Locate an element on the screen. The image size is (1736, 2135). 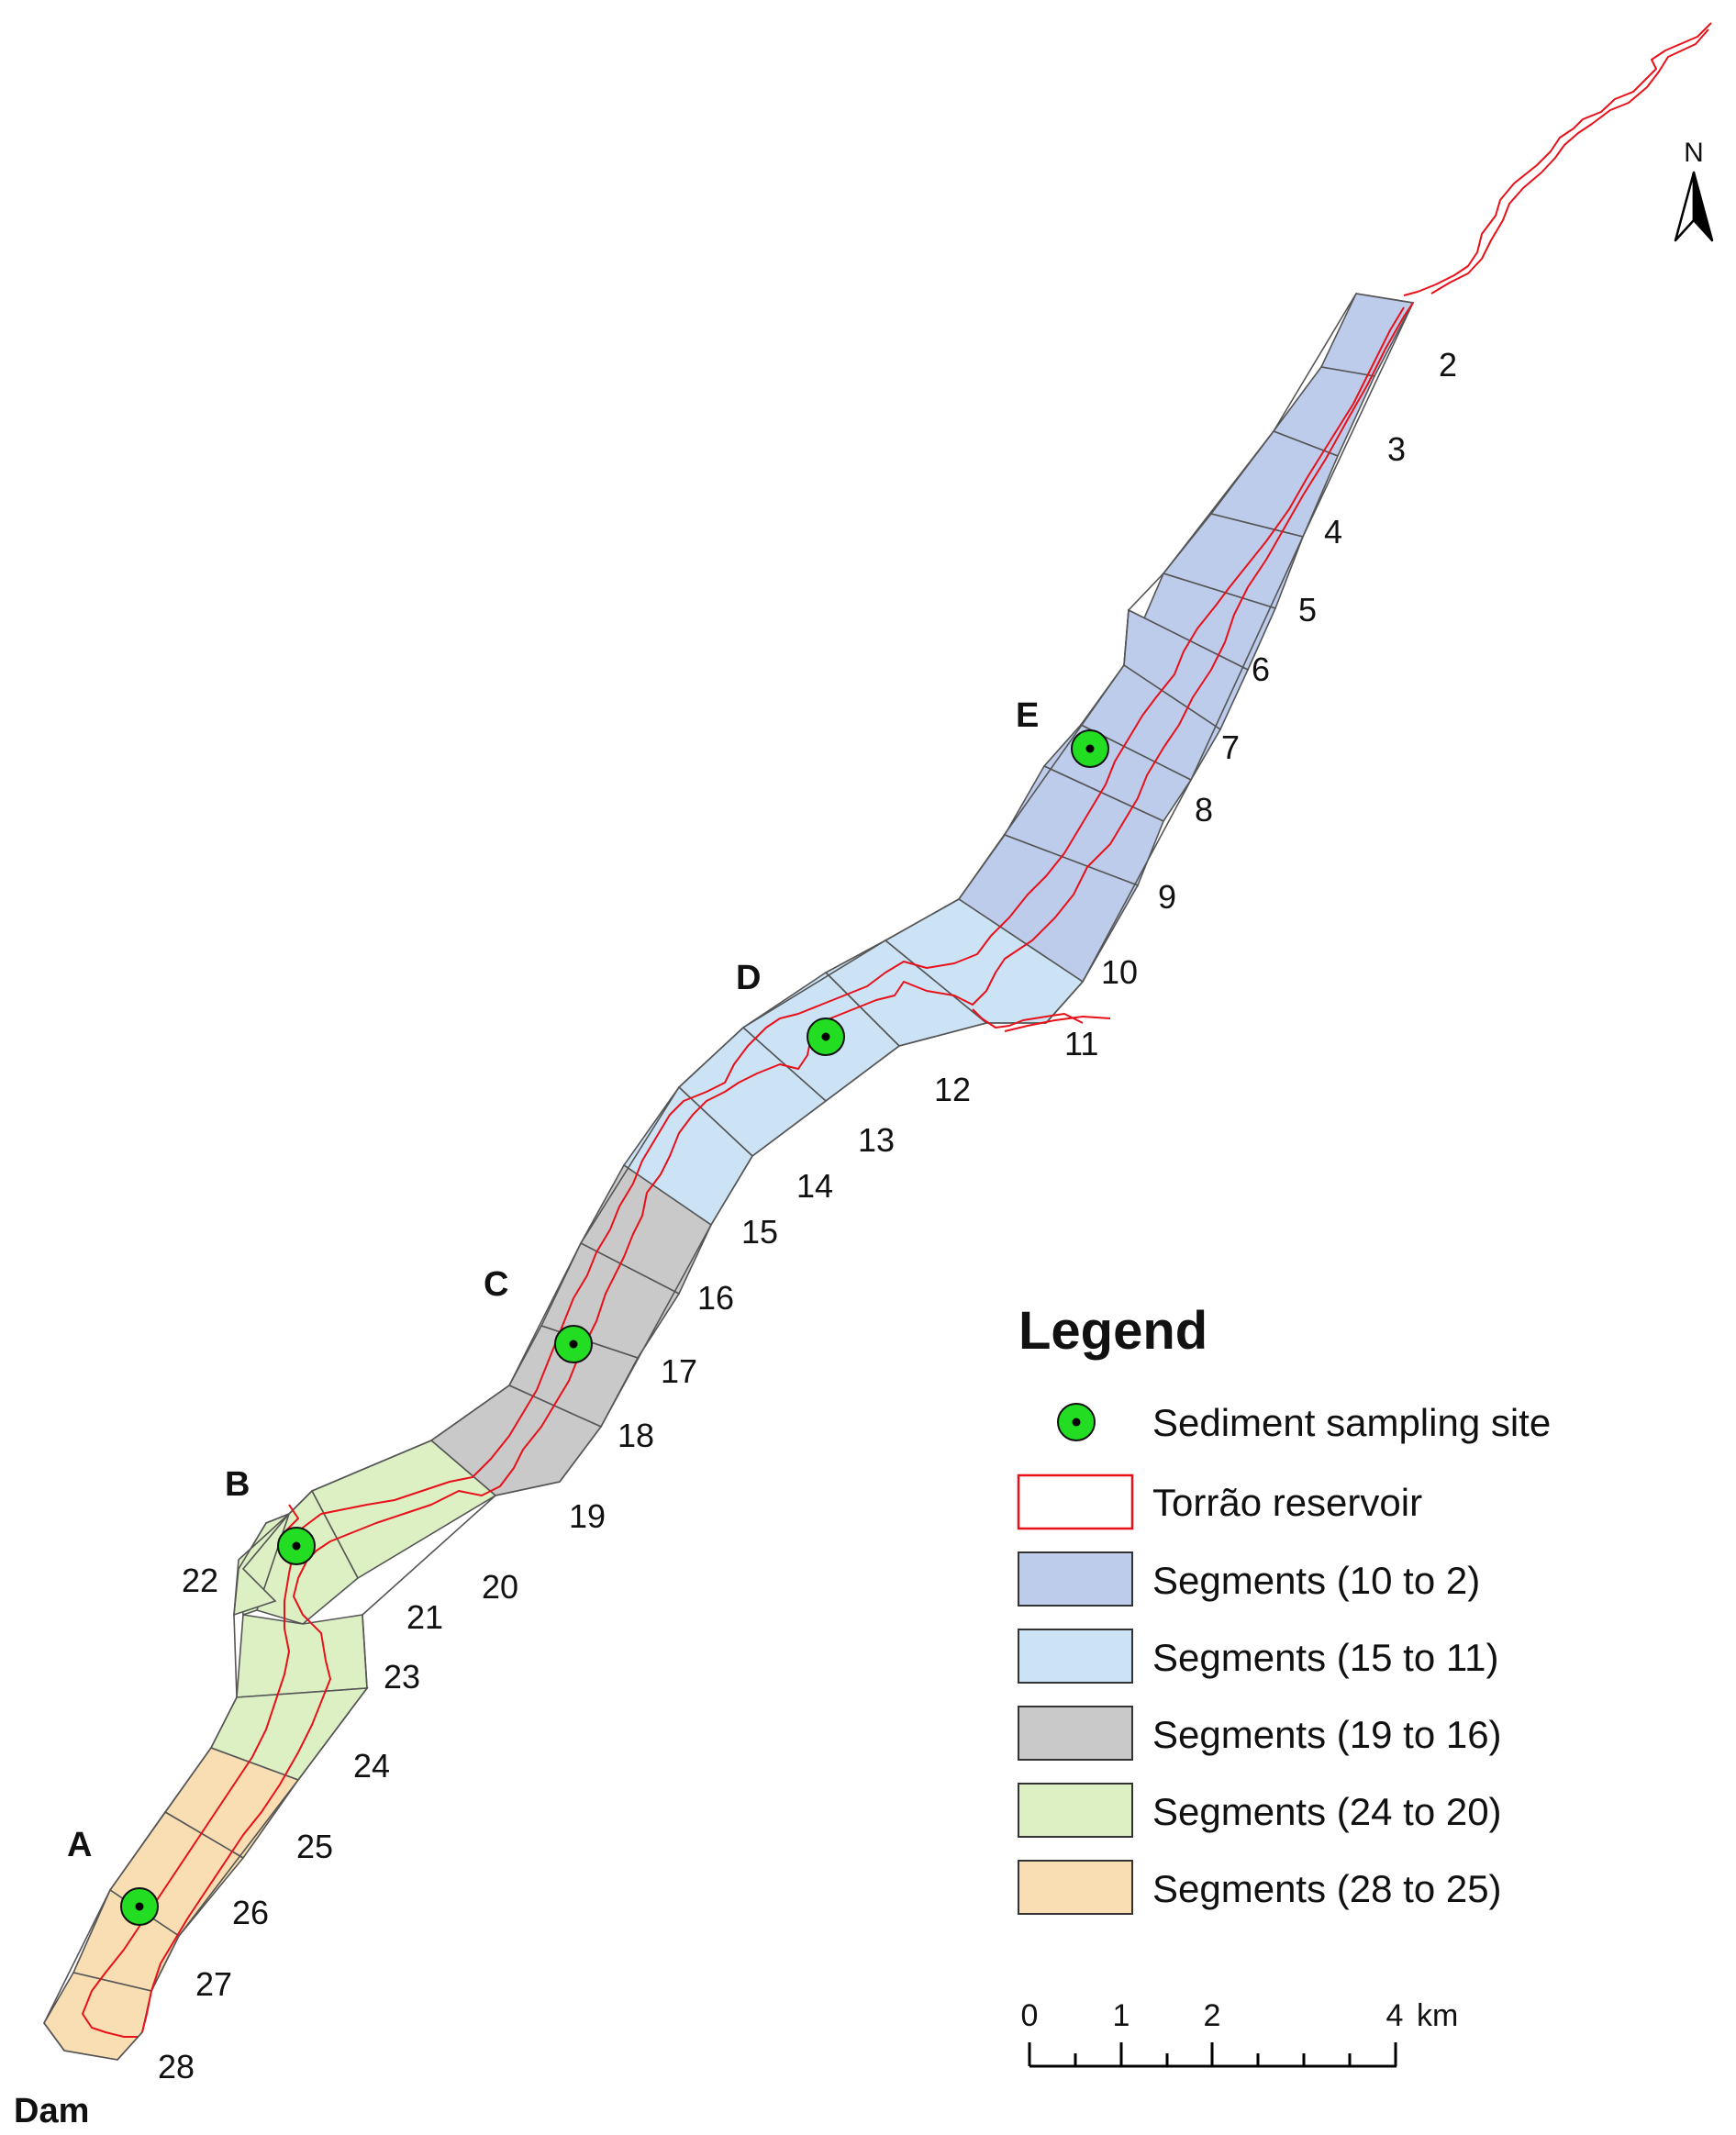
segment-number-5: 5 is located at coordinates (1307, 610).